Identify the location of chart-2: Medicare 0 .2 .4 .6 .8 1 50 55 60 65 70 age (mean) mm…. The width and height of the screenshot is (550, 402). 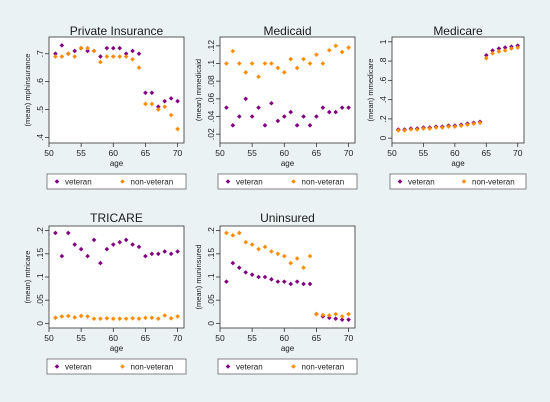
(446, 107).